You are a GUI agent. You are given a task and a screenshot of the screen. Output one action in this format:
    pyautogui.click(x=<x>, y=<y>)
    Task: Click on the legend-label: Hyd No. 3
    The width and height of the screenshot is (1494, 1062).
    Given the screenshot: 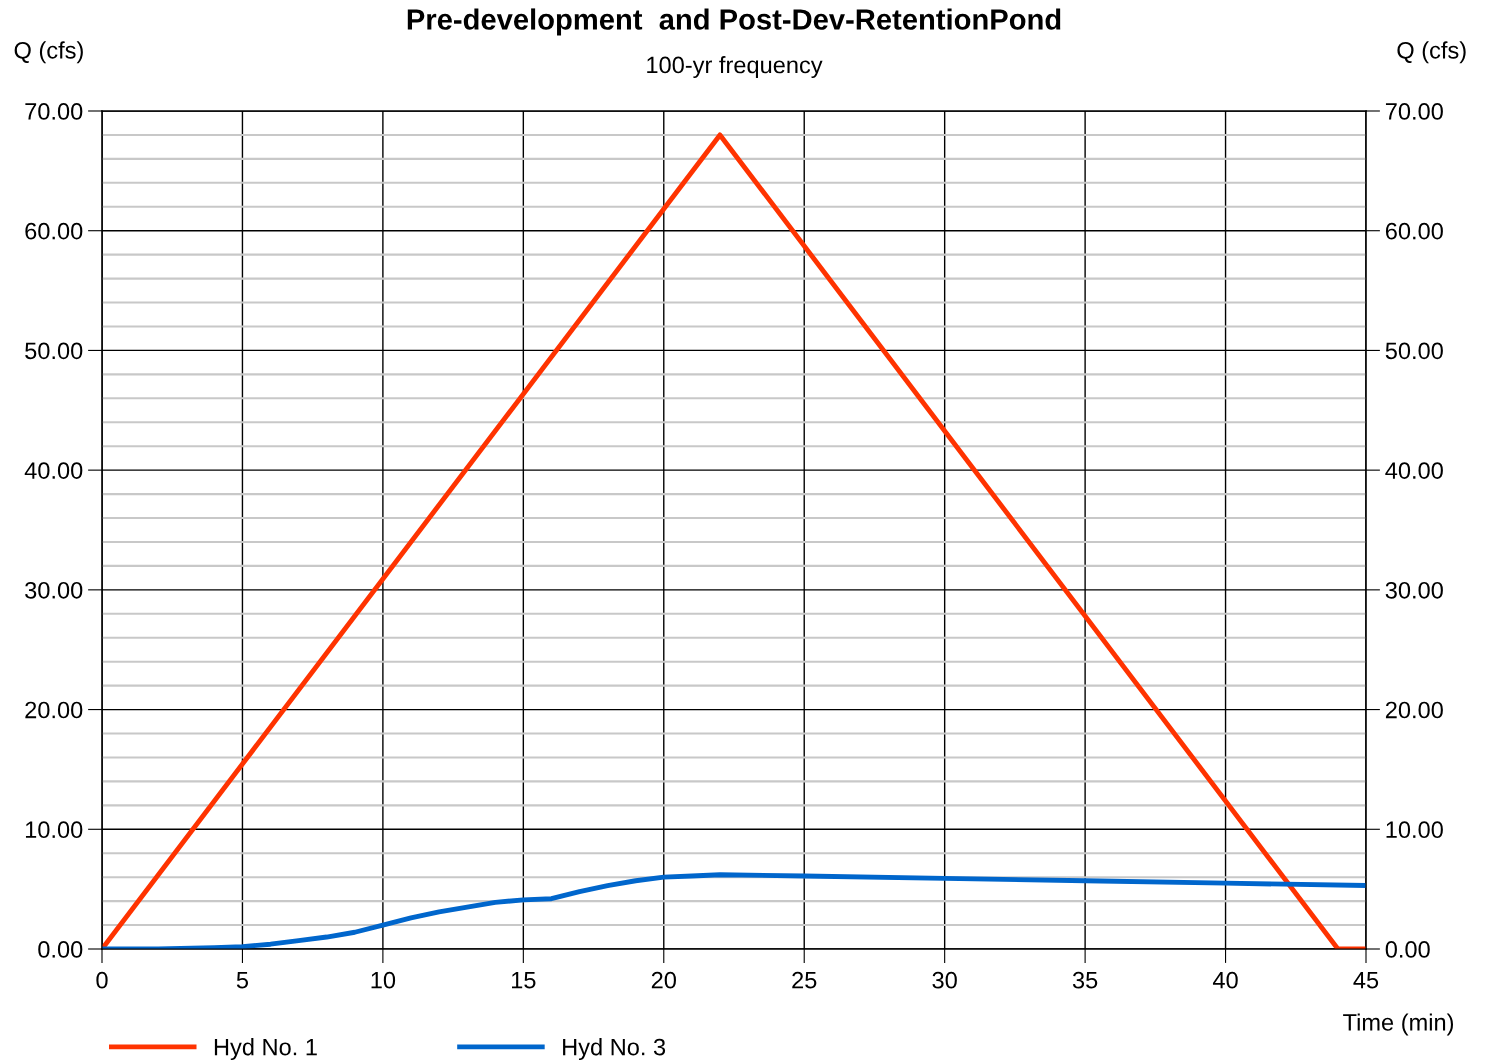 What is the action you would take?
    pyautogui.click(x=614, y=1049)
    